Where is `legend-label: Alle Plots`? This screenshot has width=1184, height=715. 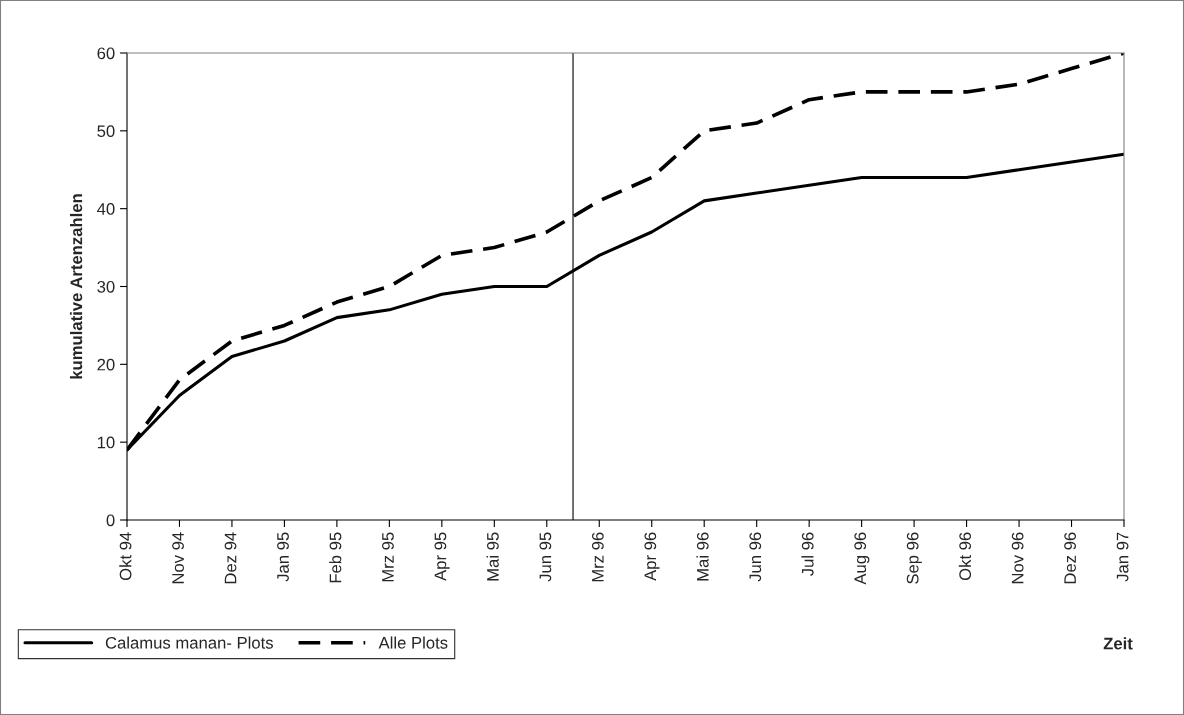
legend-label: Alle Plots is located at coordinates (413, 642).